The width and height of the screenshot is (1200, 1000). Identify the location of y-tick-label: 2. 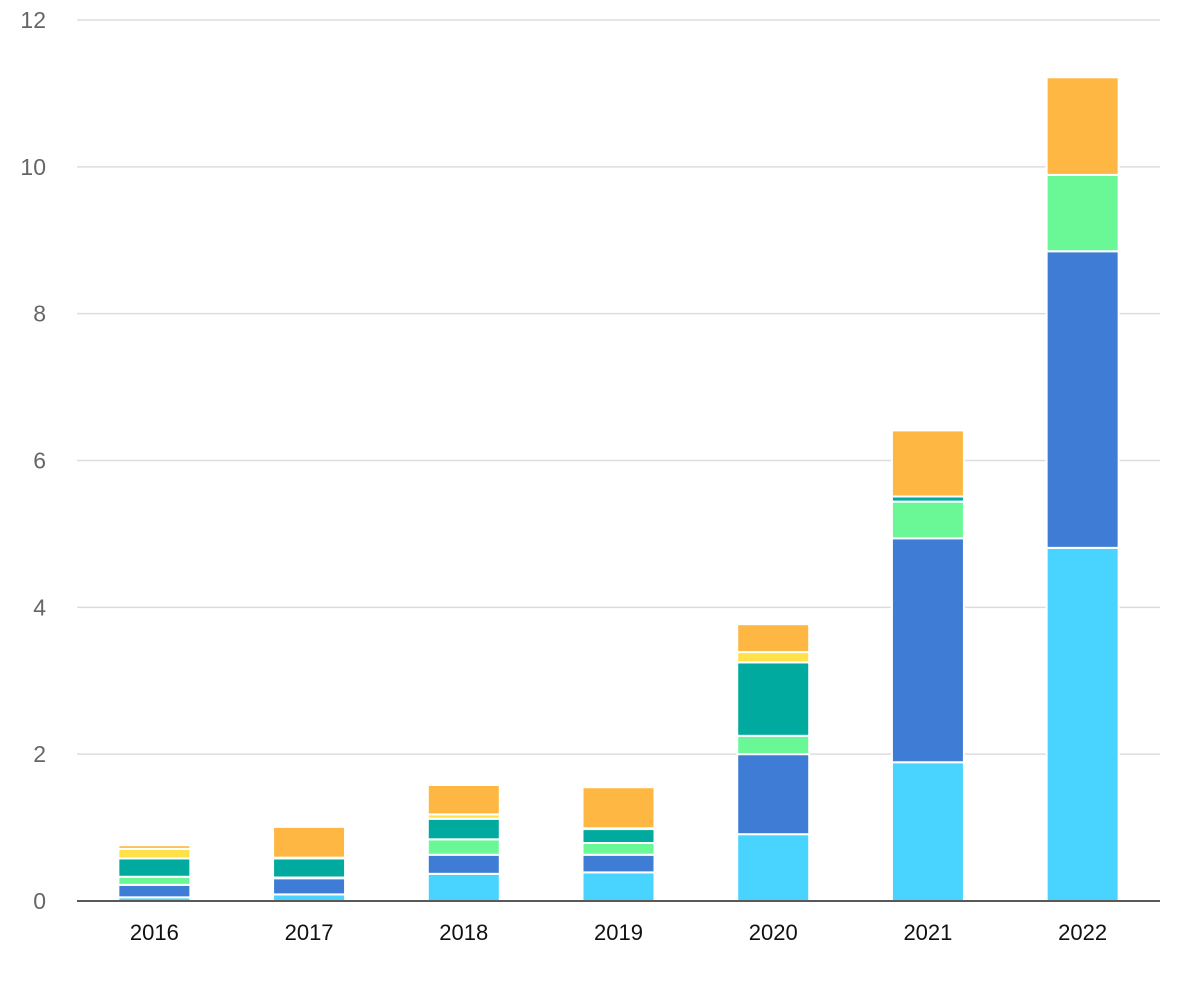
(39, 754).